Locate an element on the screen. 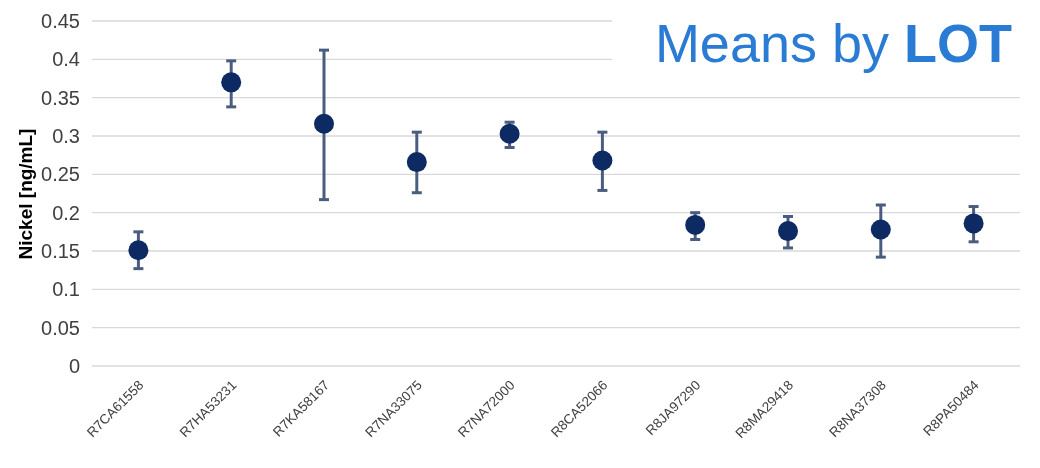  y-tick-label: 0.3 is located at coordinates (66, 136).